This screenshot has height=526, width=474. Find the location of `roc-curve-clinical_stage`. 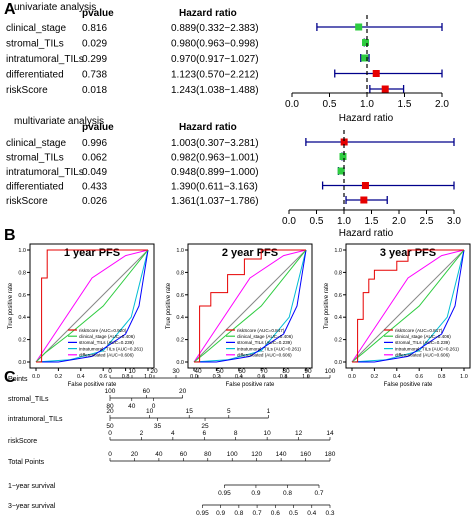

roc-curve-clinical_stage is located at coordinates (250, 306).